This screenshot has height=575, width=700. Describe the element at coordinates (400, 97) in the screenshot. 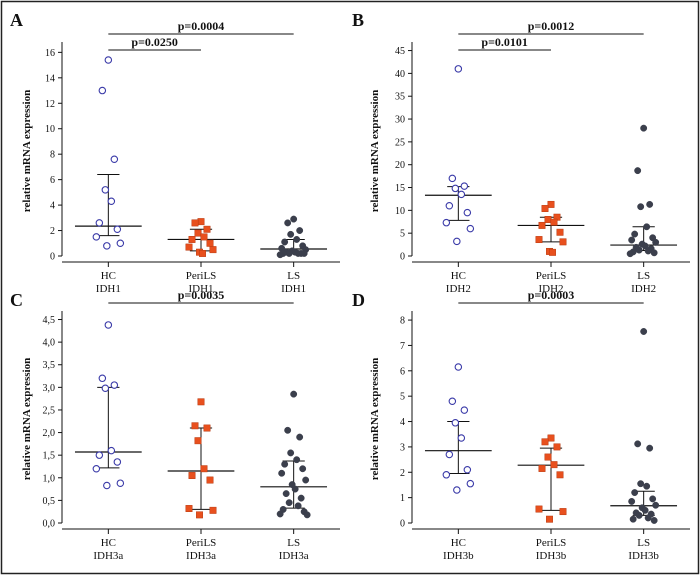

I see `y-tick-label-b: 35` at that location.